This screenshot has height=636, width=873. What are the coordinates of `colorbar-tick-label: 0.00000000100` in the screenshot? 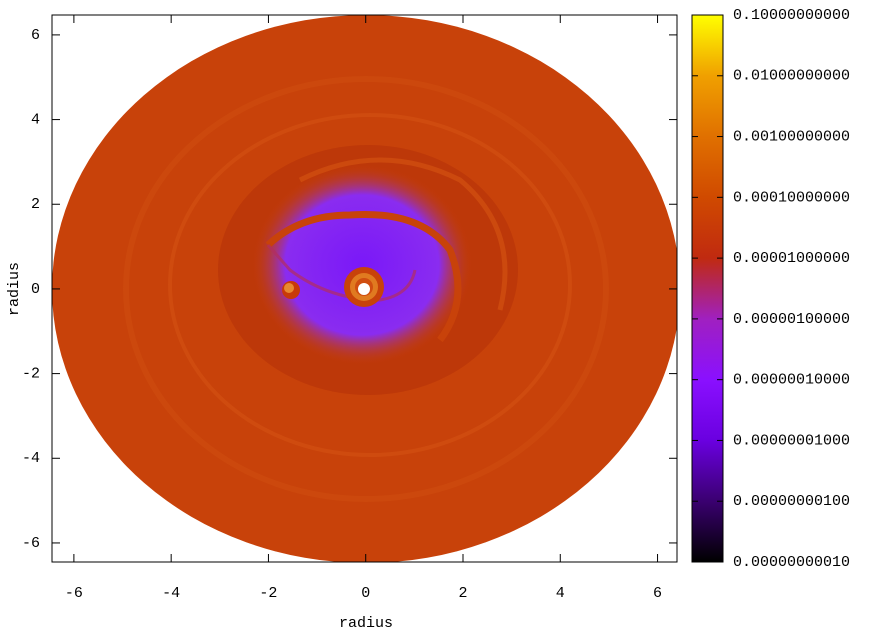 It's located at (791, 501).